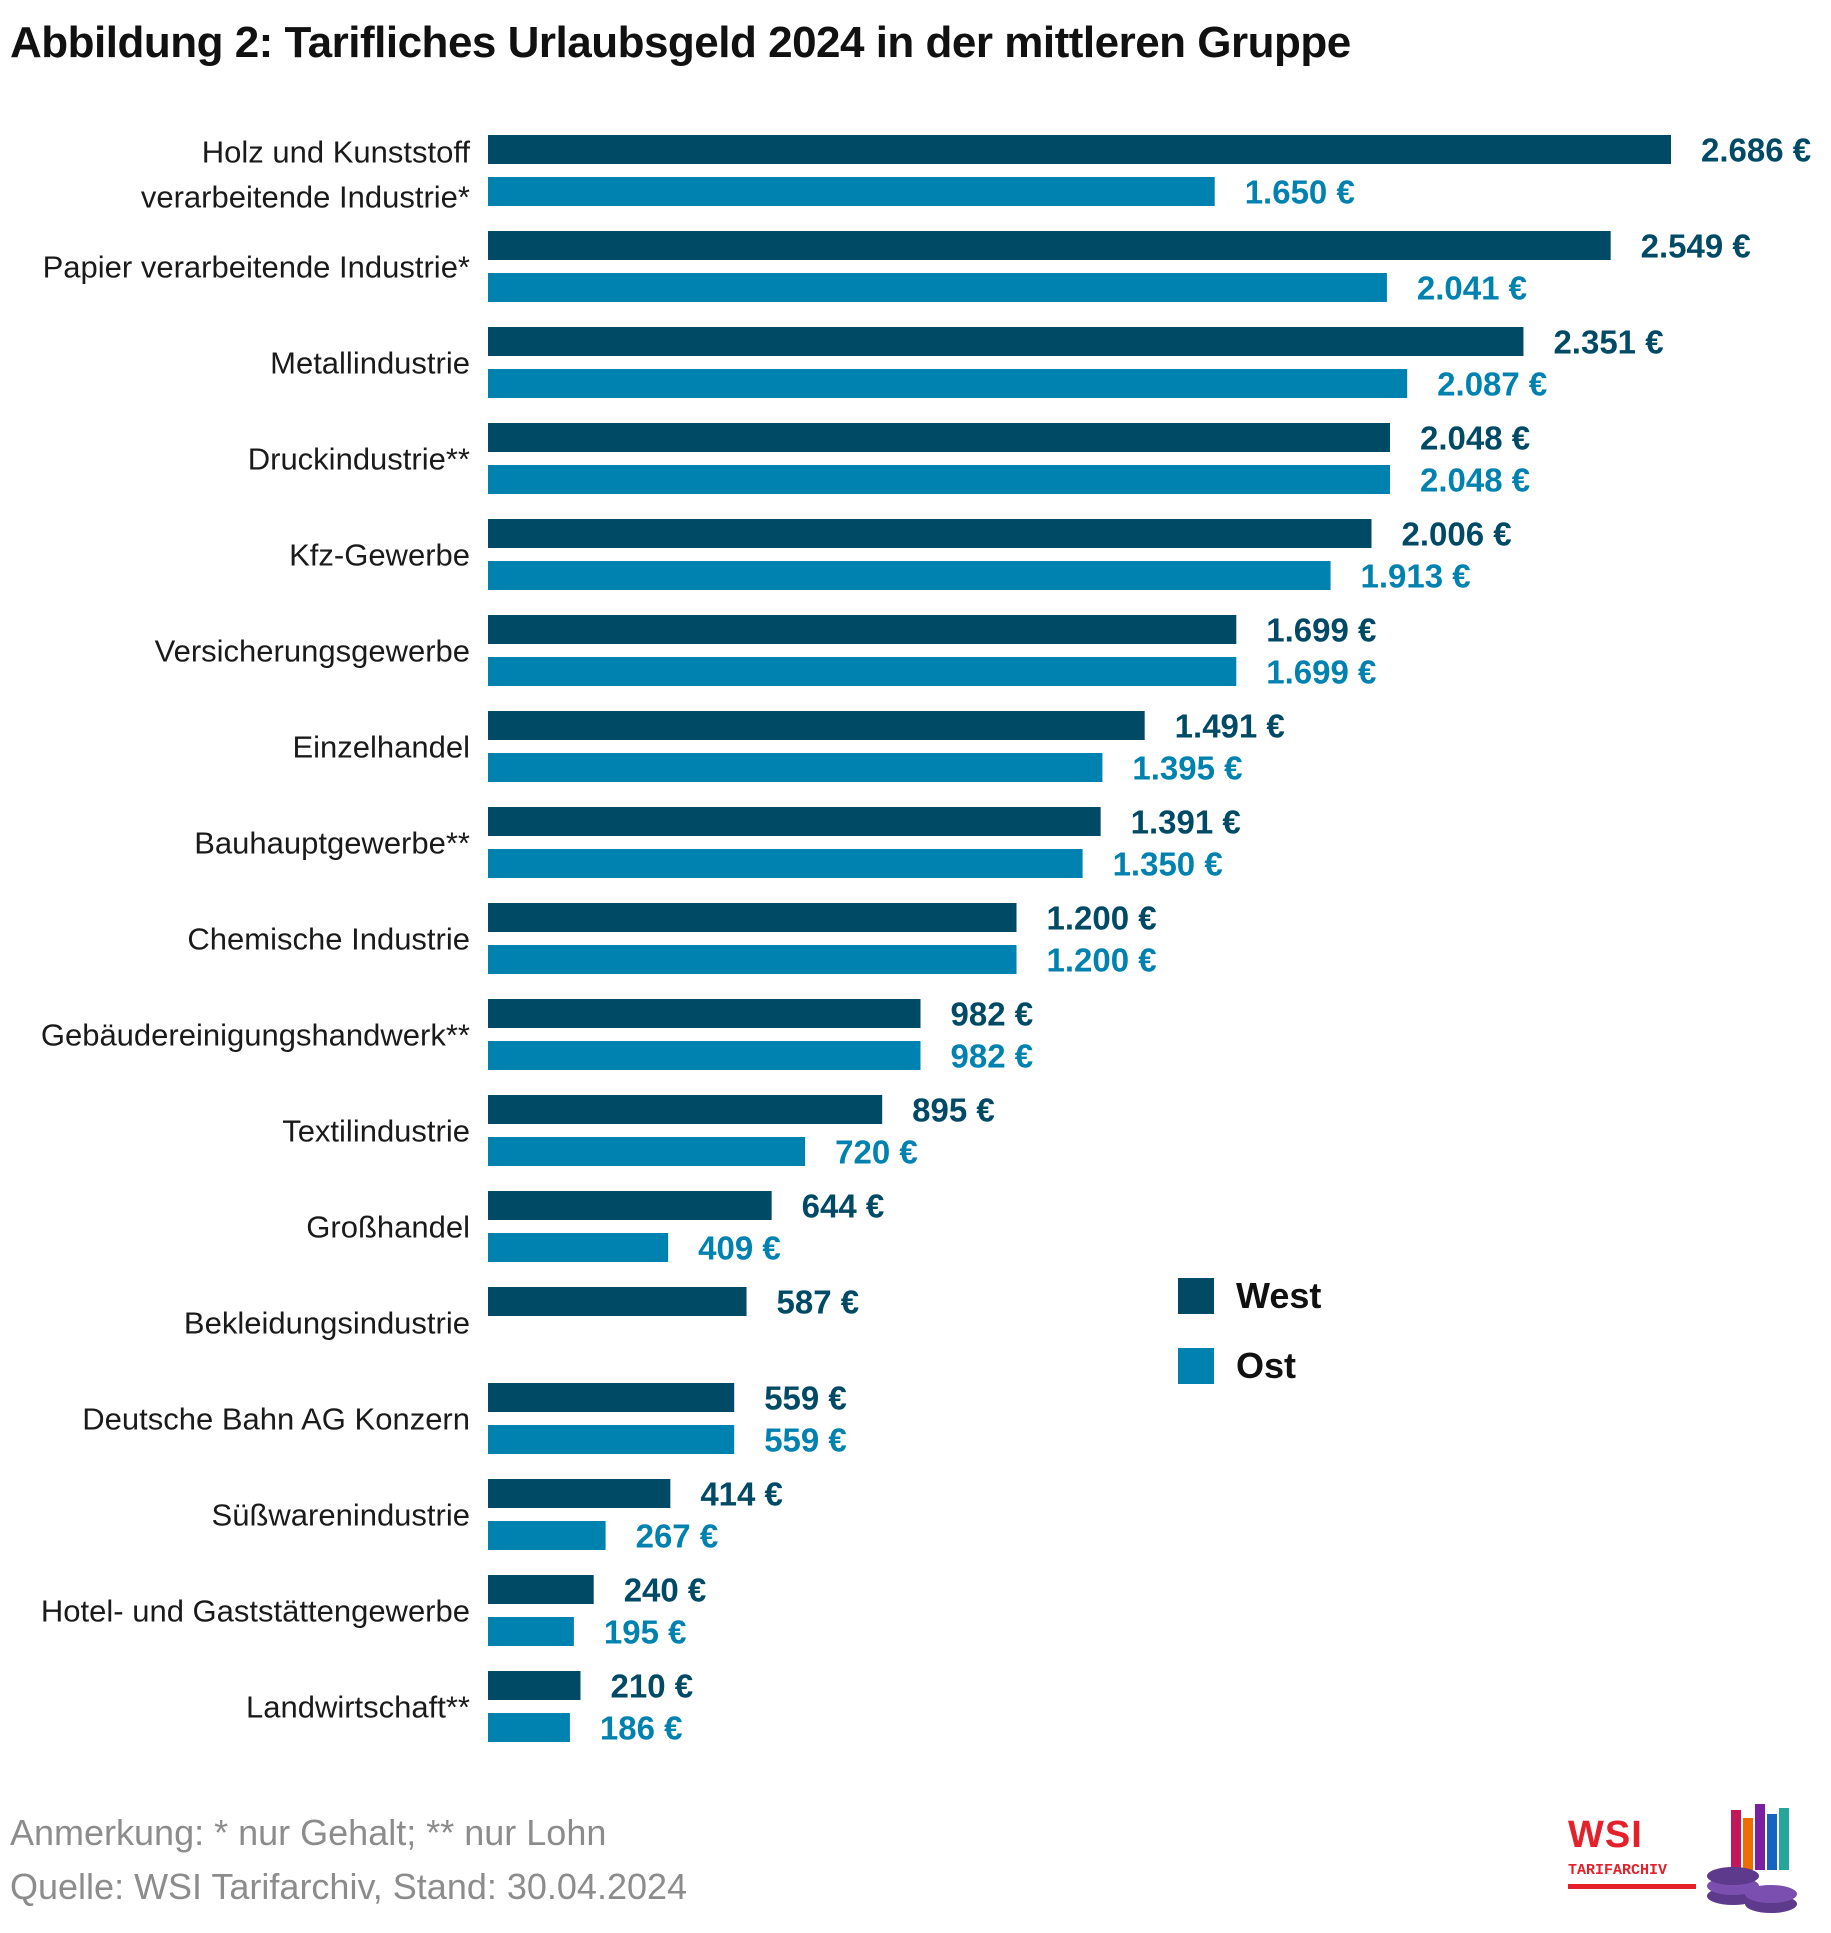 This screenshot has width=1831, height=1933. Describe the element at coordinates (1475, 480) in the screenshot. I see `value-label-ost: 2.048 €` at that location.